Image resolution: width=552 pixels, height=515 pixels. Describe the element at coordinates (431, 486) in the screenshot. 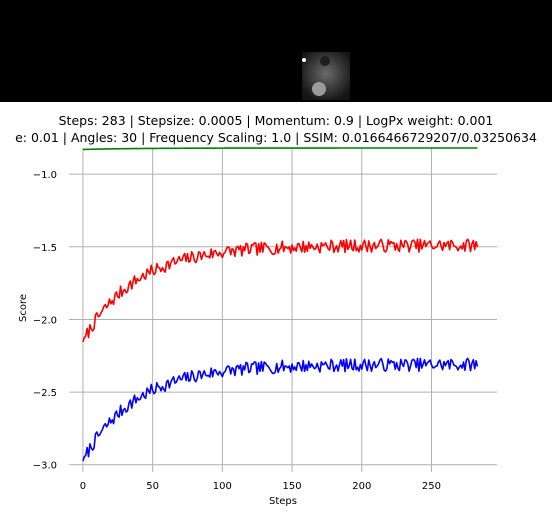

I see `x-tick-label: 250` at that location.